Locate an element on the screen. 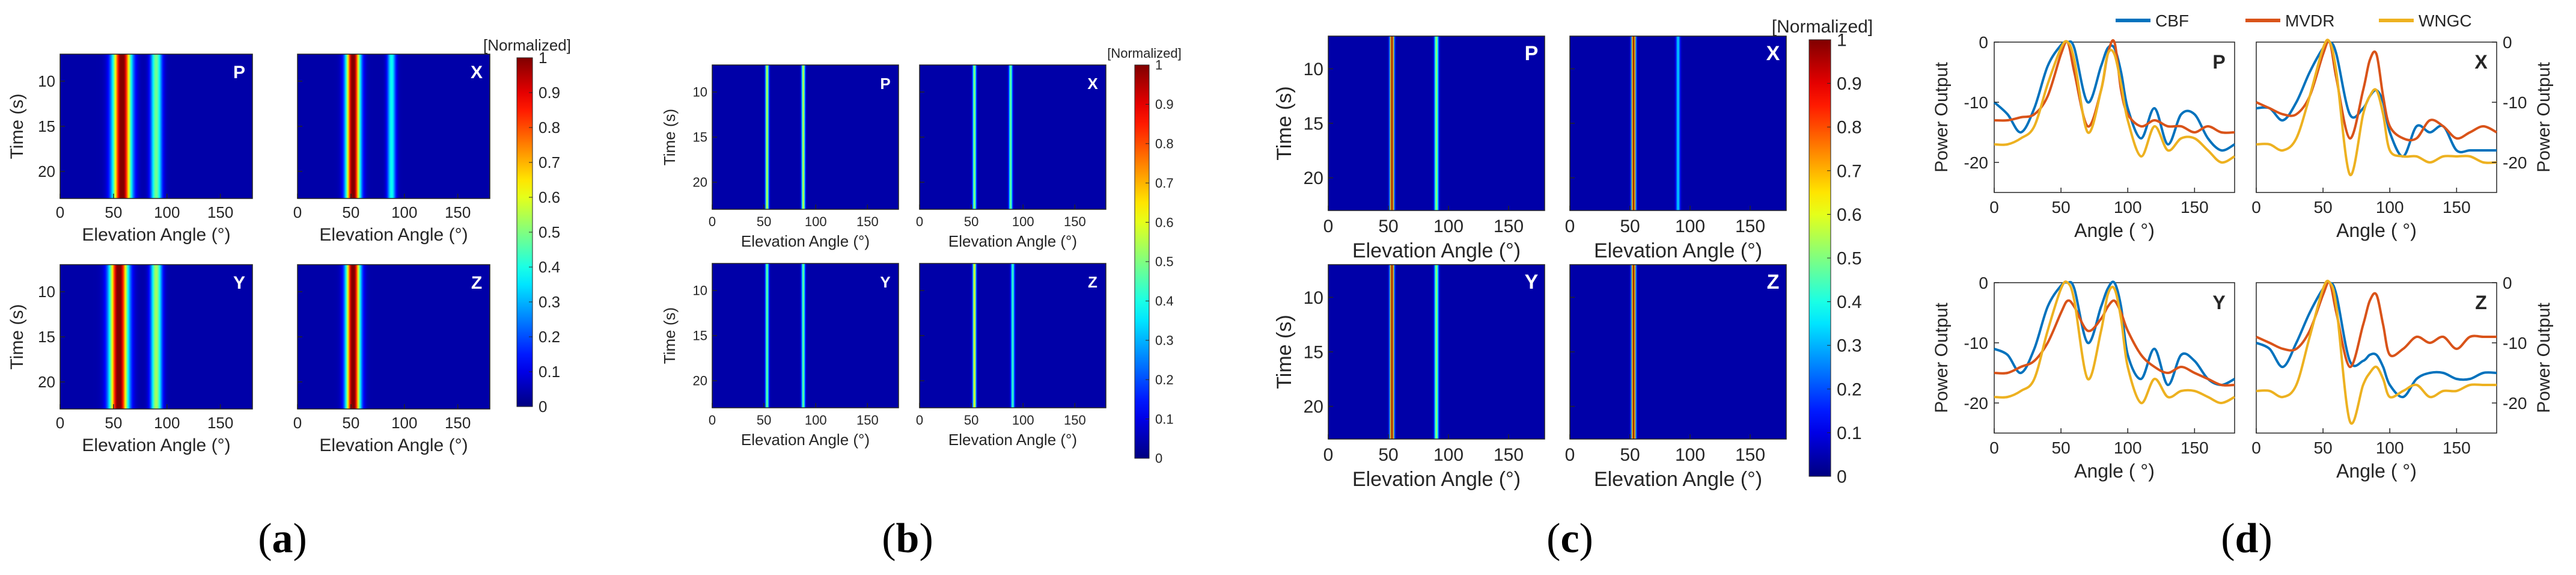  subplot-label: Y is located at coordinates (1532, 282).